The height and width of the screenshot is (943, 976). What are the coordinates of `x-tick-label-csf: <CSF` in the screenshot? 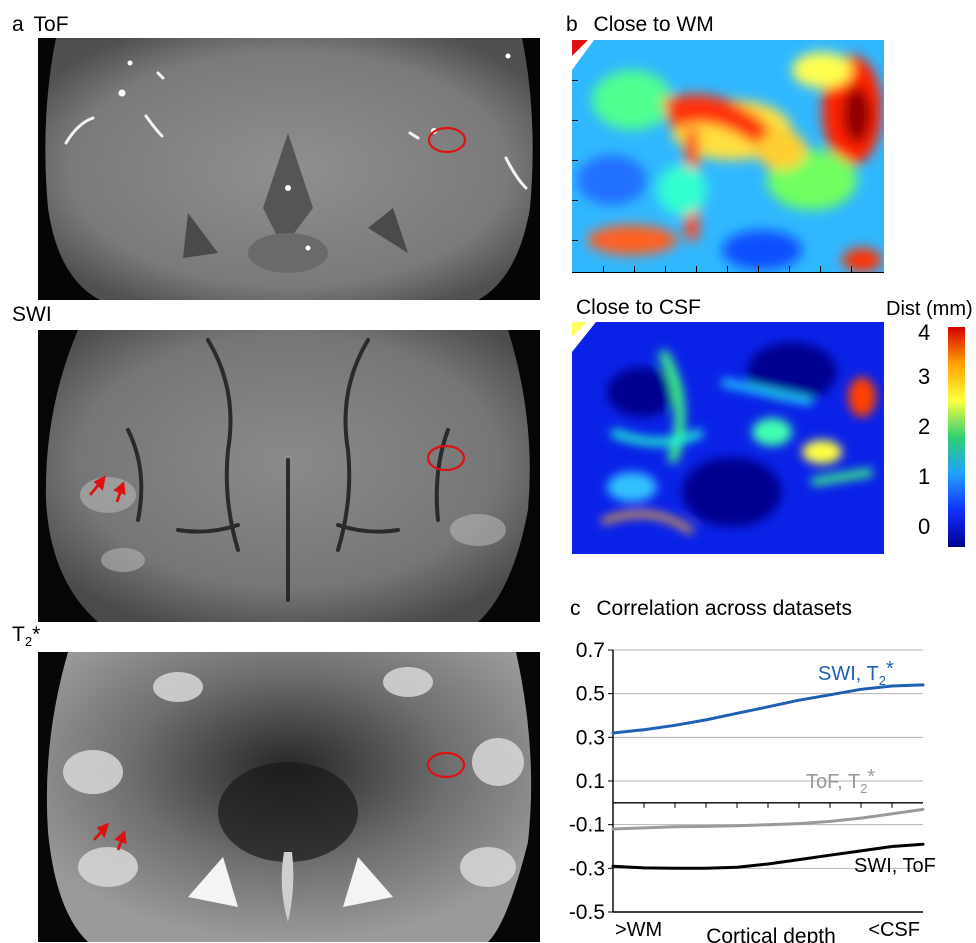 It's located at (894, 930).